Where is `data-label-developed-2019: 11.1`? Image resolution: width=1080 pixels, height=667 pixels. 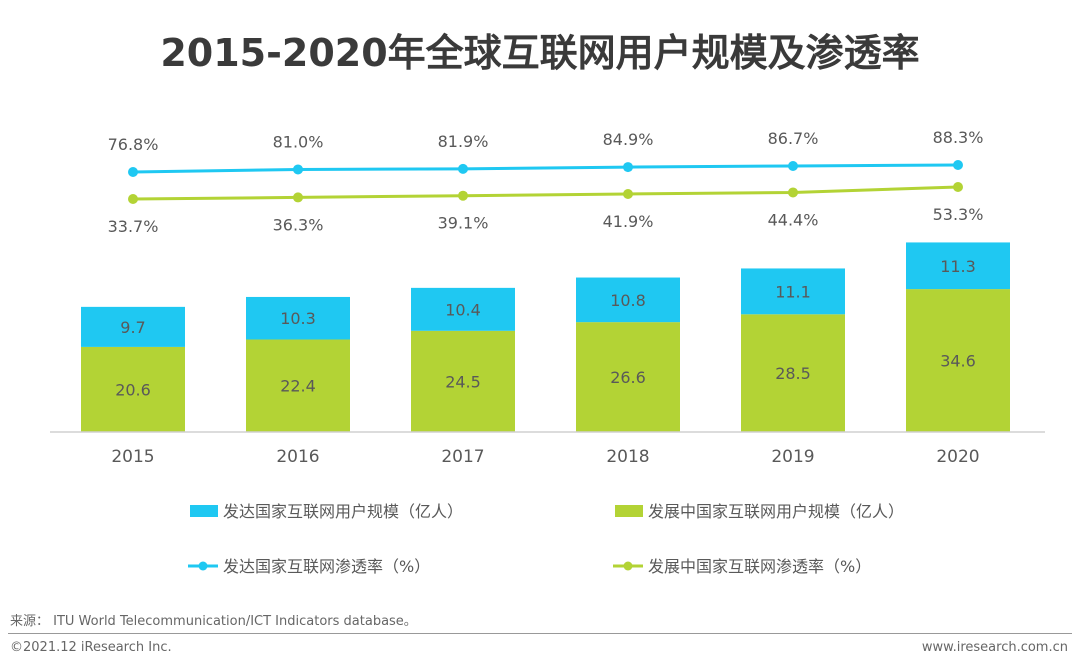
data-label-developed-2019: 11.1 is located at coordinates (793, 291).